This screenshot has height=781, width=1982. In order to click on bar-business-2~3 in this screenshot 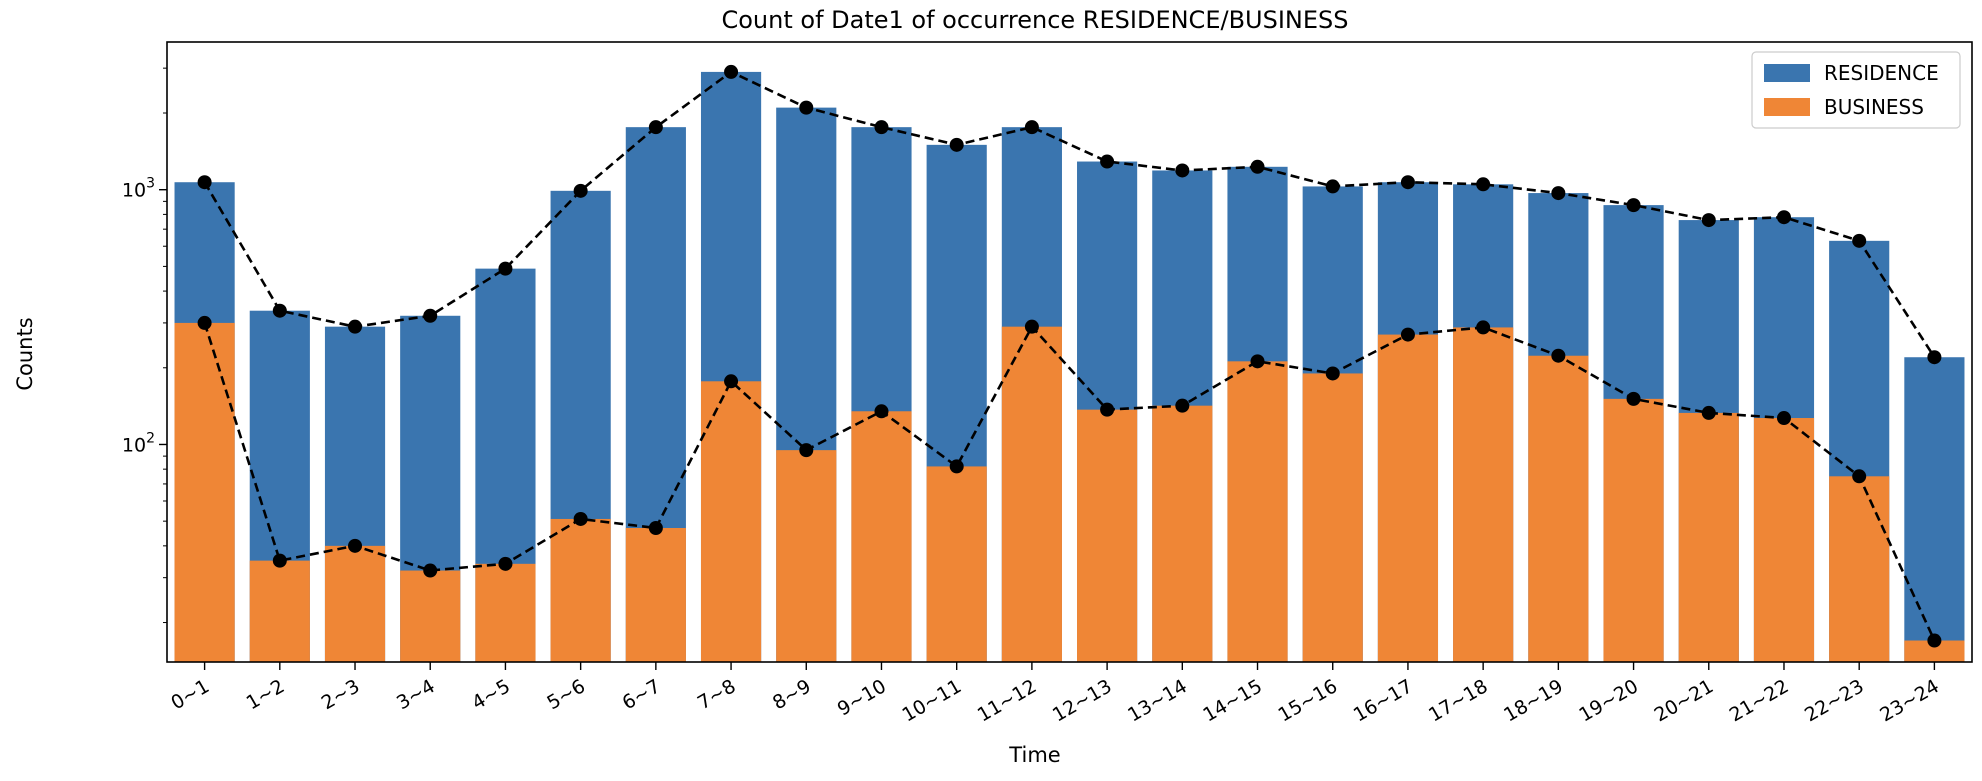, I will do `click(355, 603)`.